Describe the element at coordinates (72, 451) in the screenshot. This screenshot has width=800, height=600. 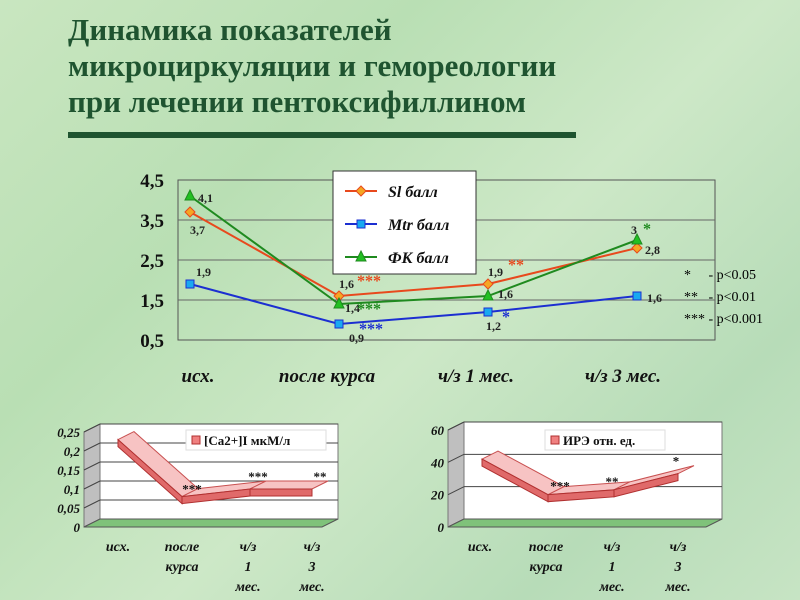
I see `y-tick-label: 0,2` at that location.